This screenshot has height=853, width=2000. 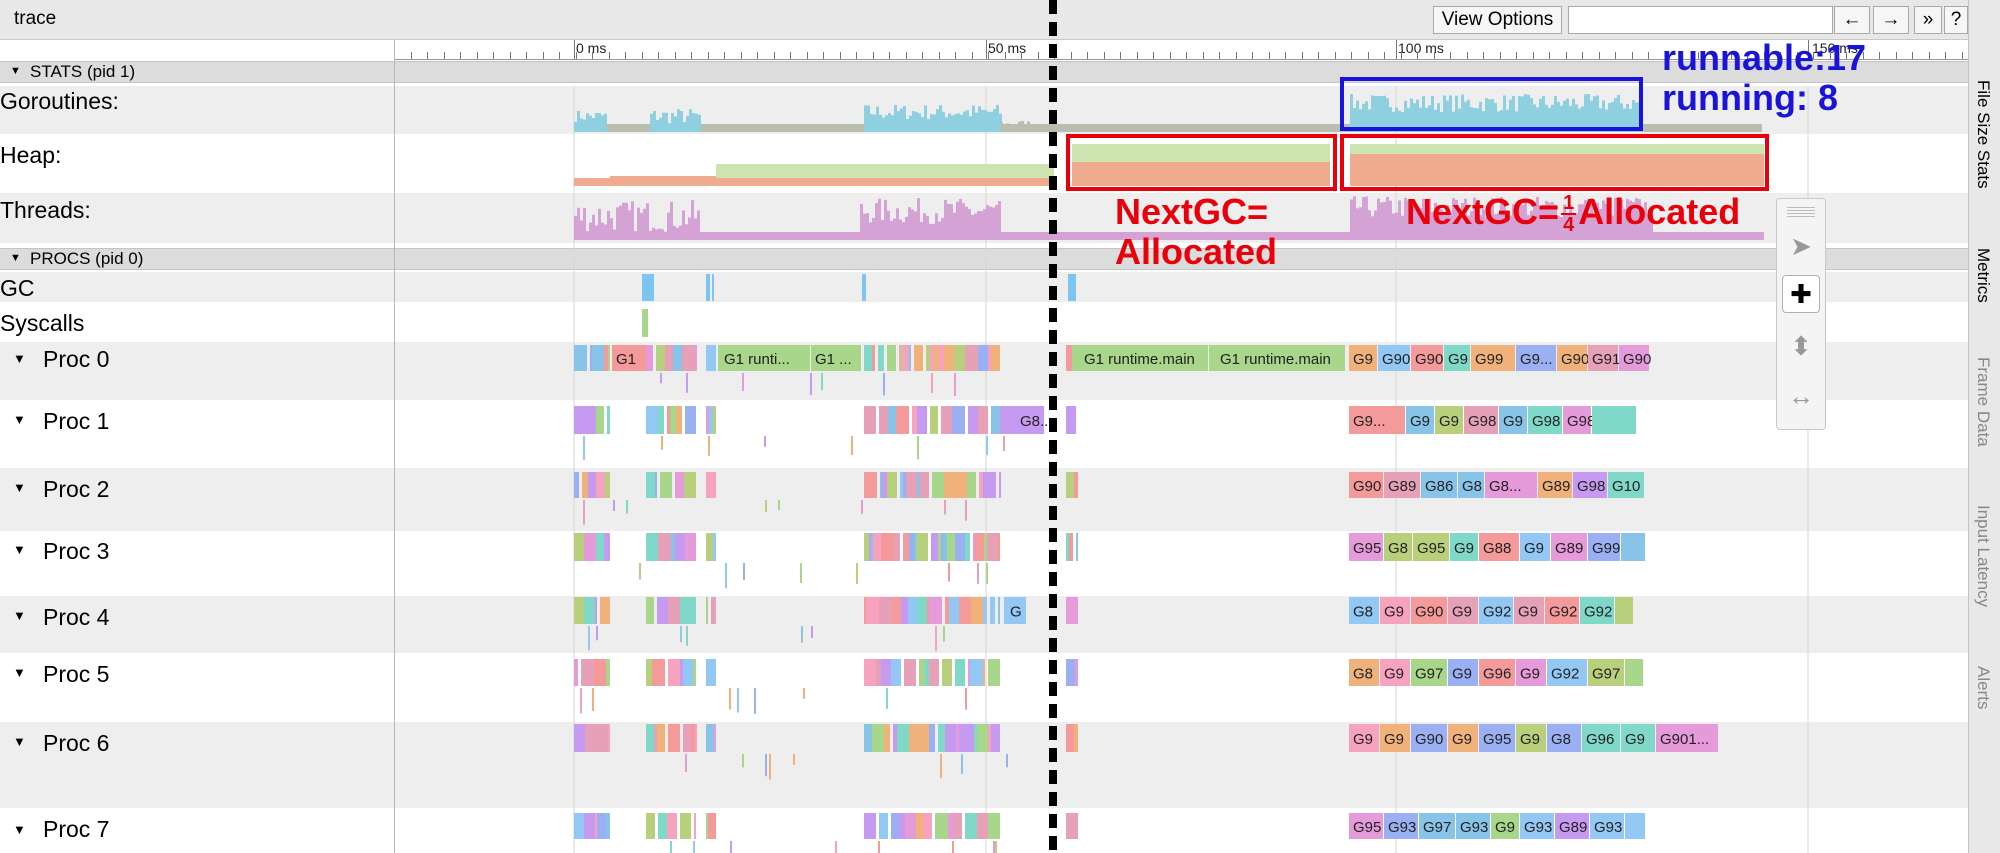 I want to click on goroutine-slice-label: G9, so click(x=1513, y=421).